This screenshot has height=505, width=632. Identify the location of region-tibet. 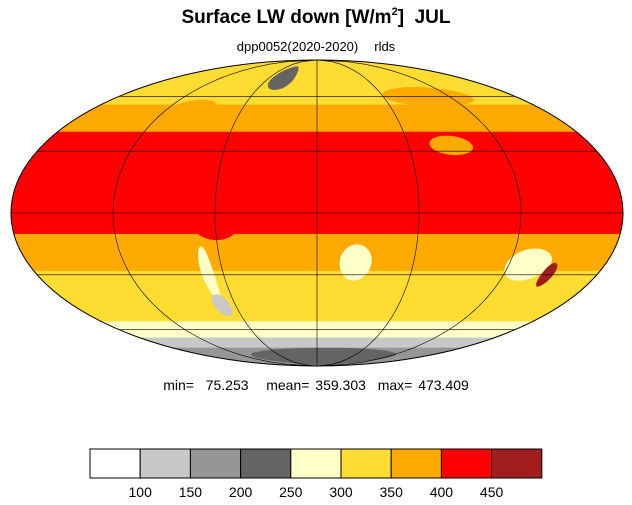
(451, 145).